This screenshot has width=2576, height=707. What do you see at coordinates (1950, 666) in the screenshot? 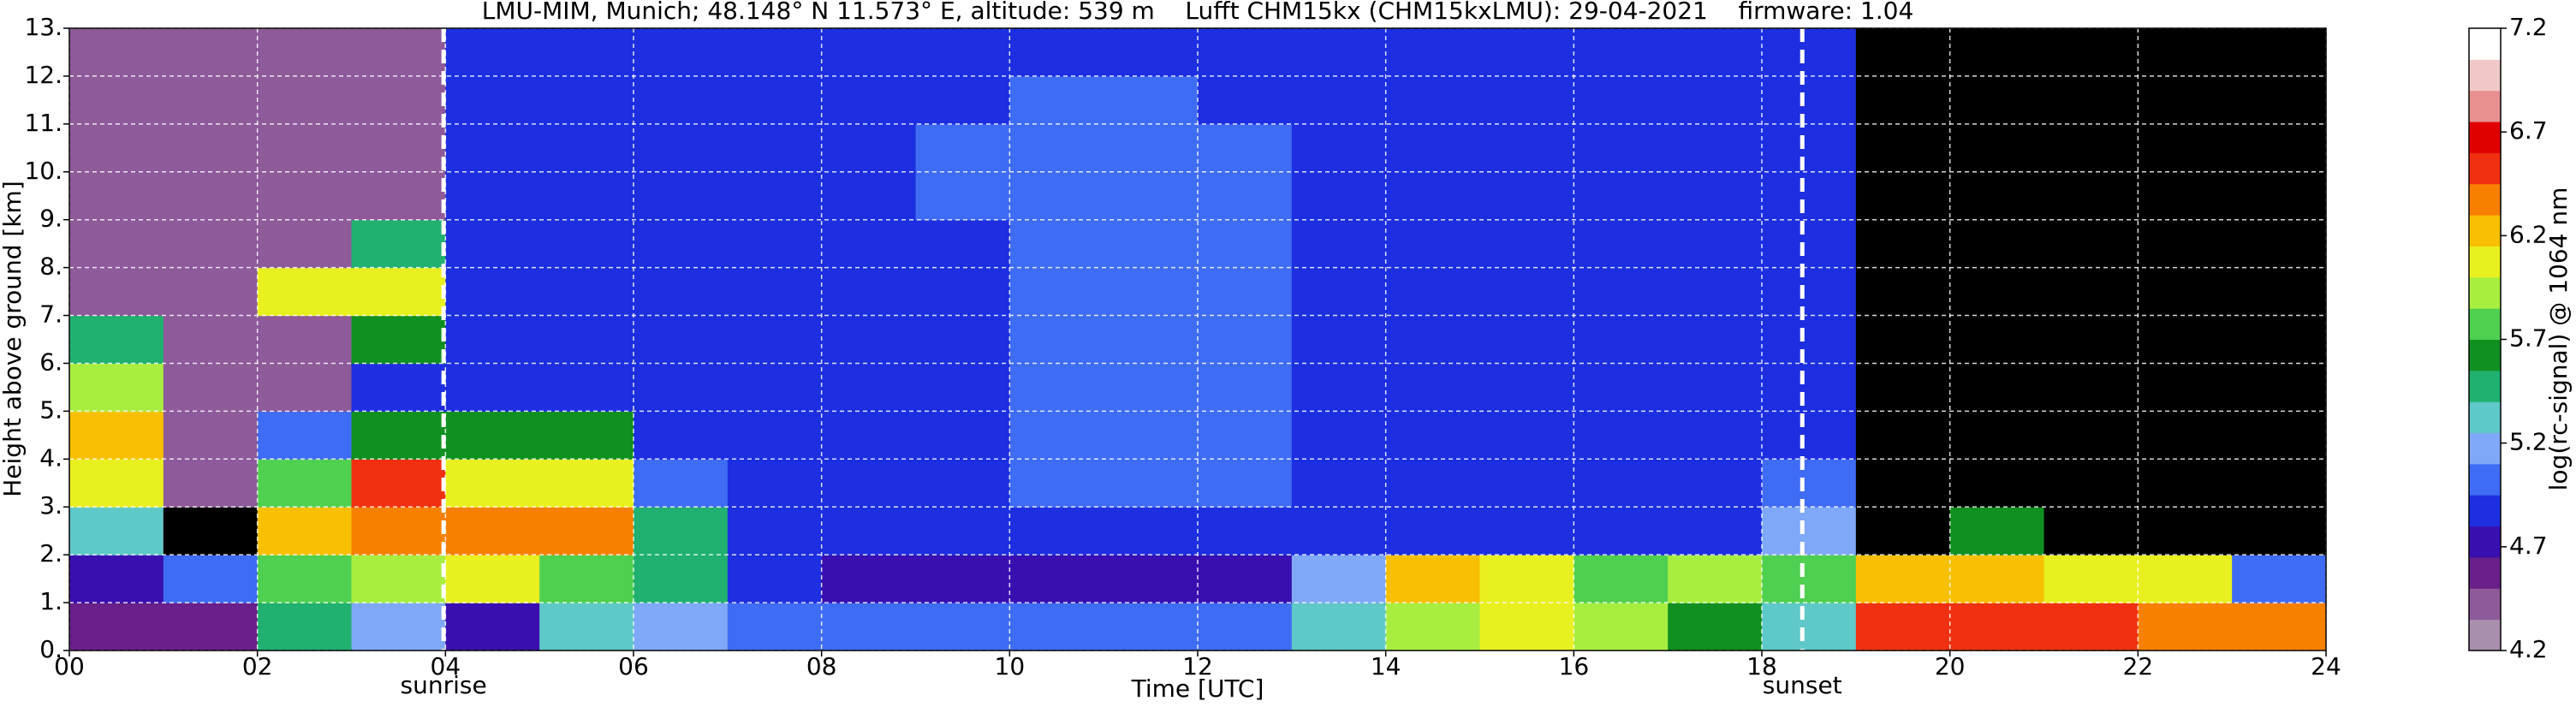
I see `x-tick-label: 20` at bounding box center [1950, 666].